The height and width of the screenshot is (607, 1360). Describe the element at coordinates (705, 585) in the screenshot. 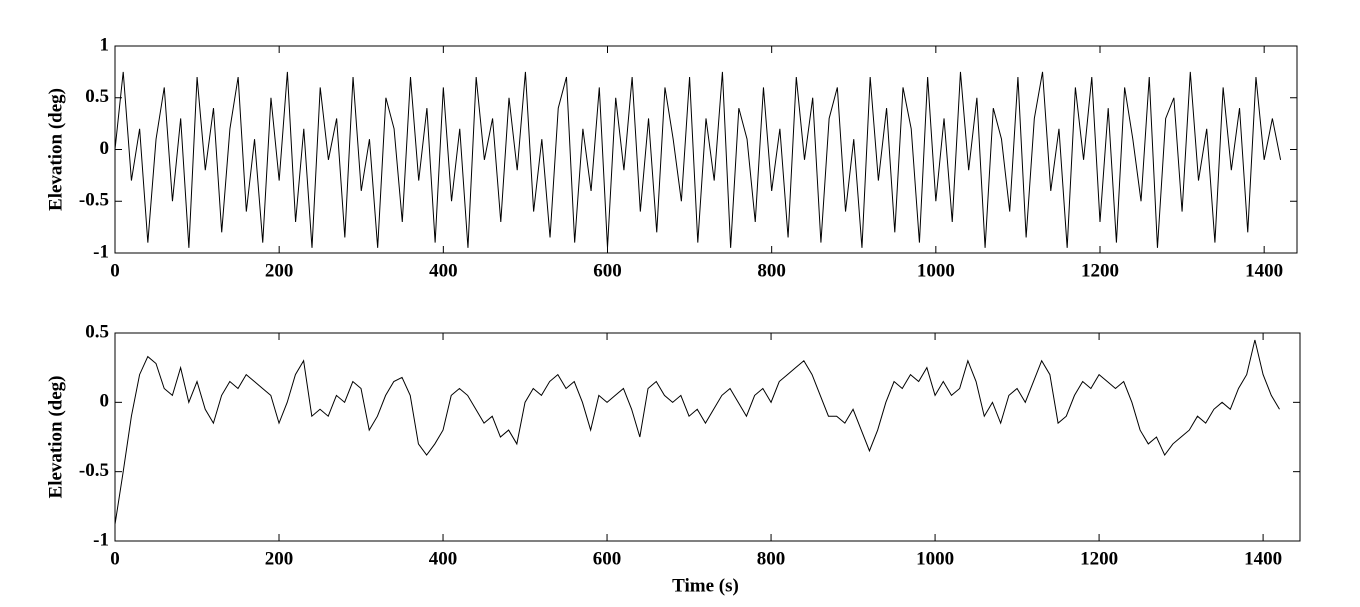

I see `x-axis-label: Time (s)` at that location.